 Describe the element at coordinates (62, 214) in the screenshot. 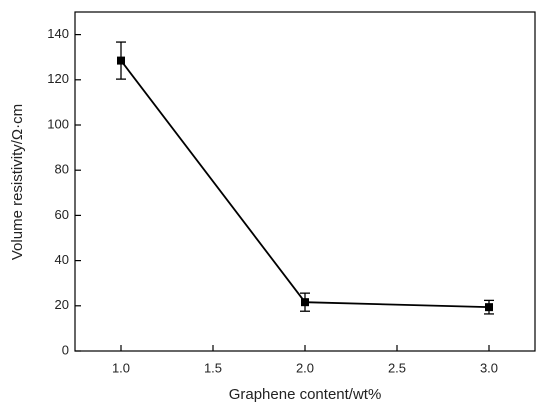

I see `y-tick-label: 60` at that location.